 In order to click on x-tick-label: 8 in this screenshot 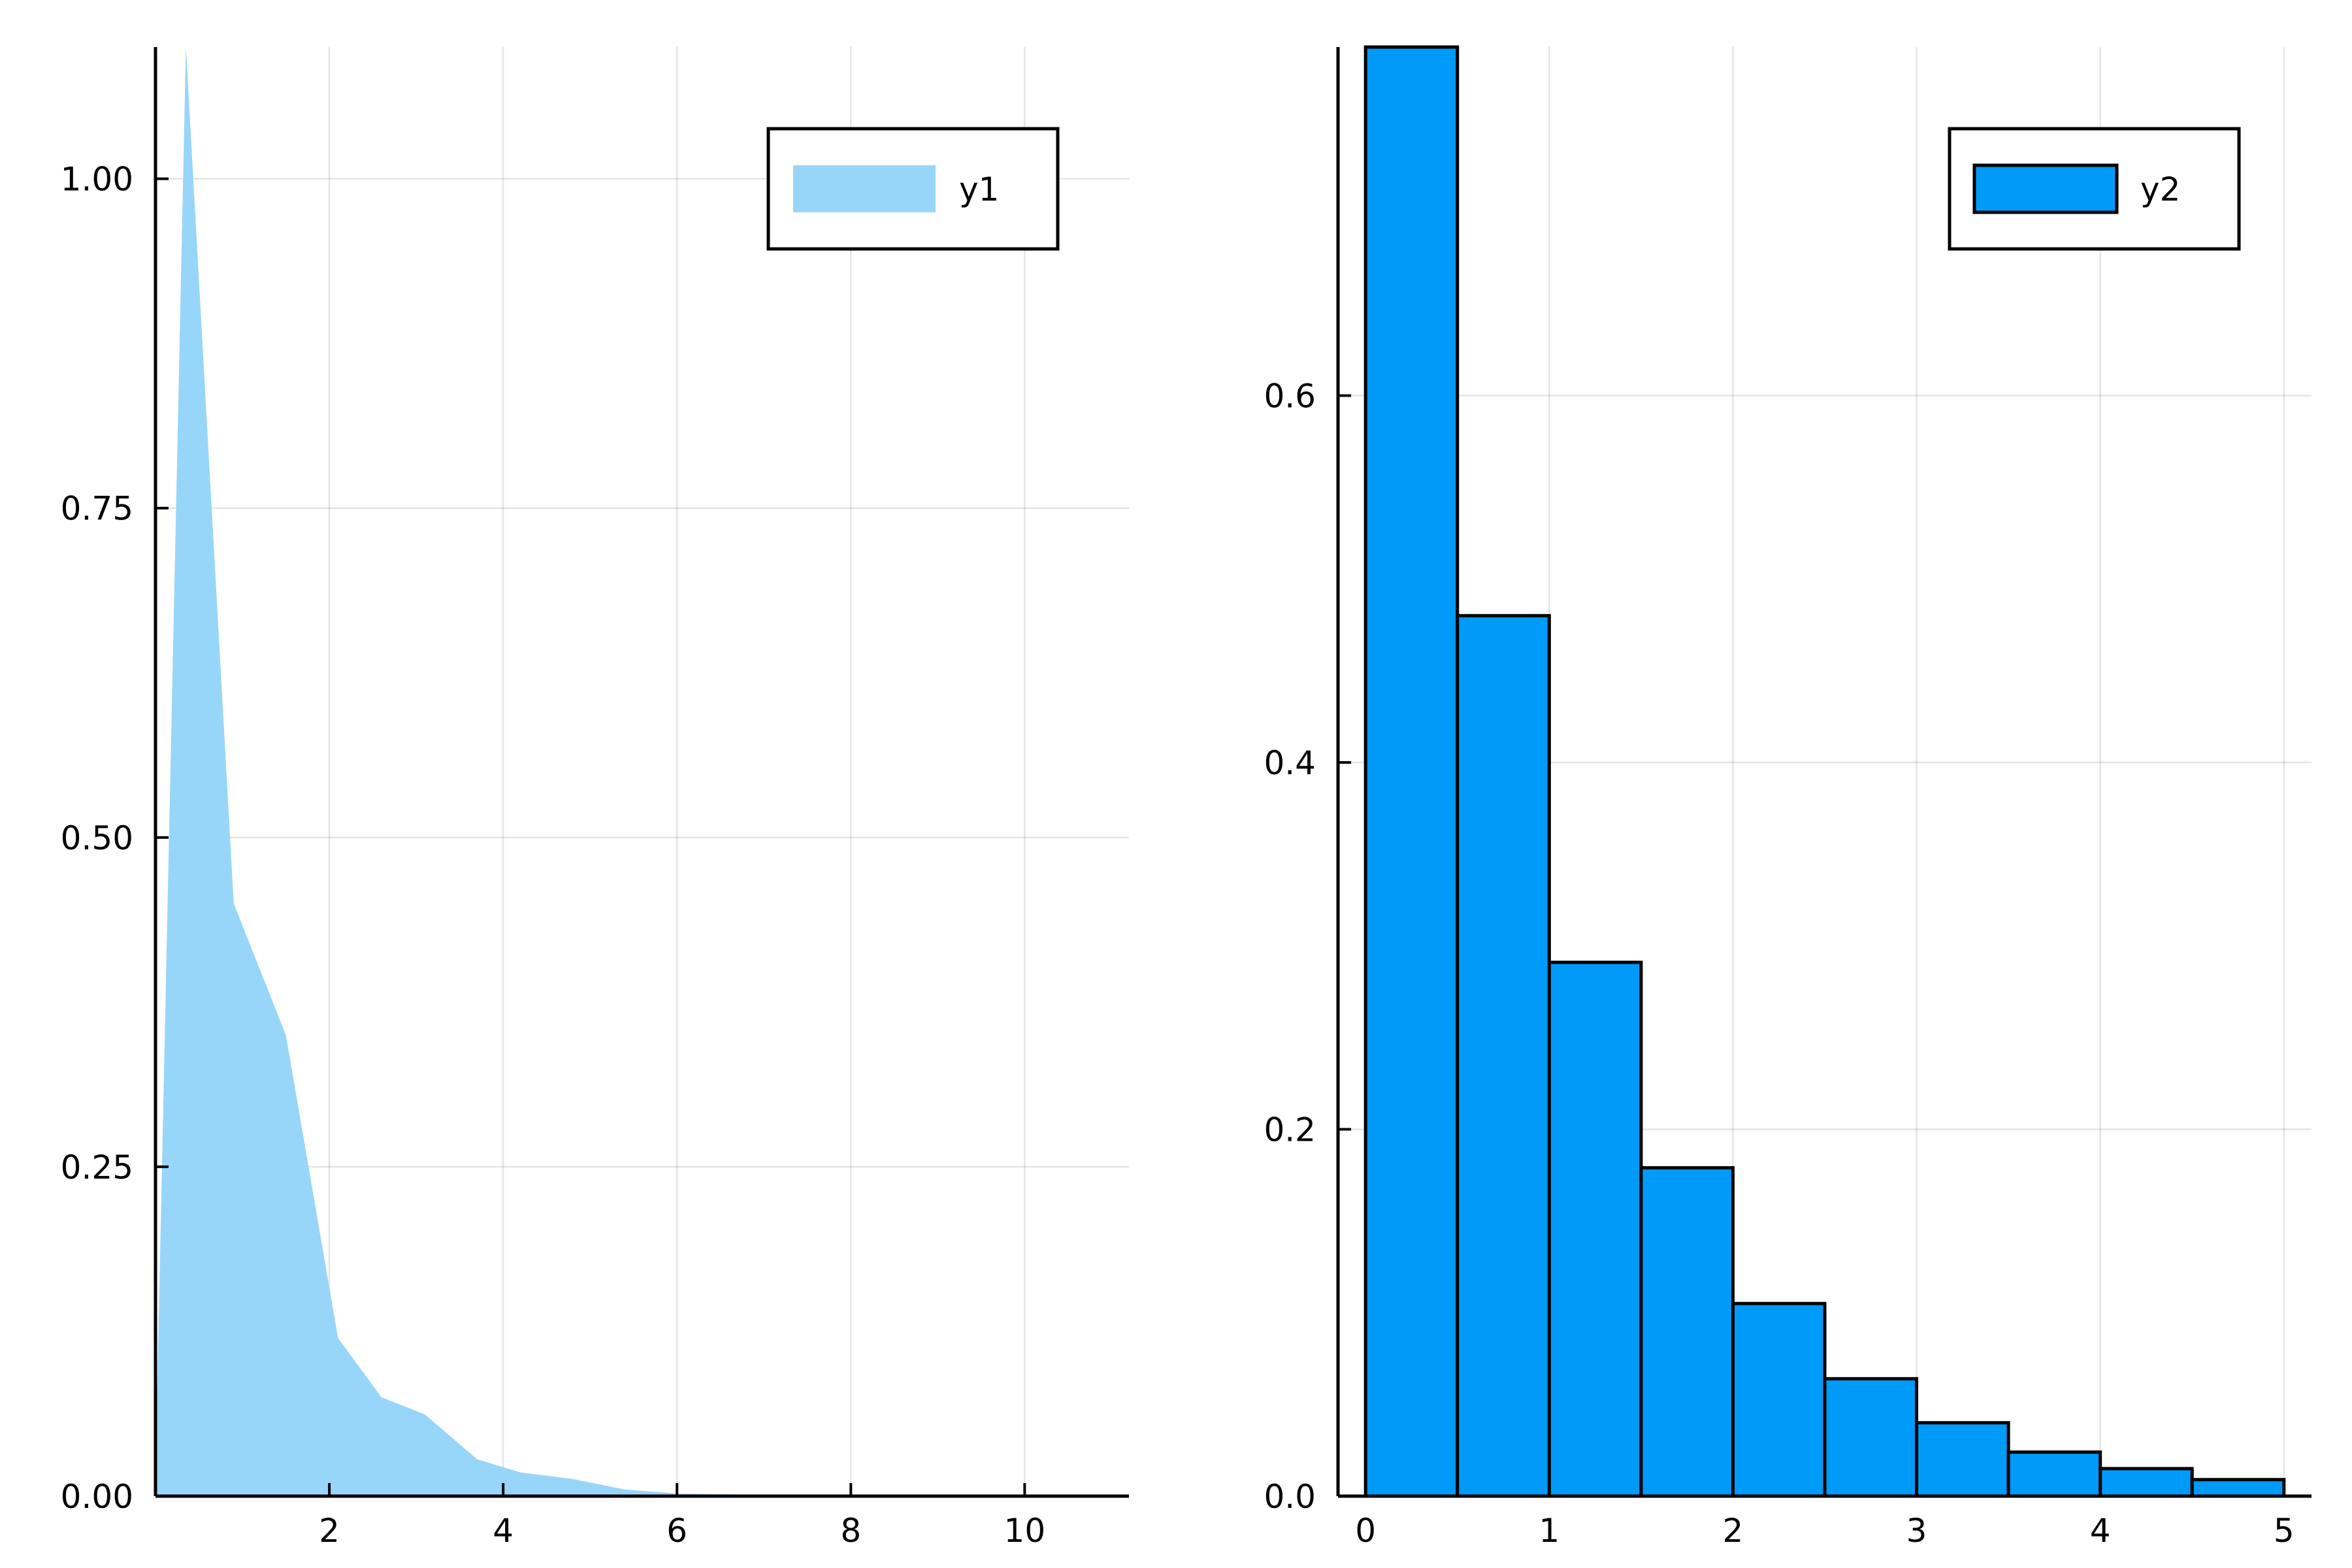, I will do `click(850, 1531)`.